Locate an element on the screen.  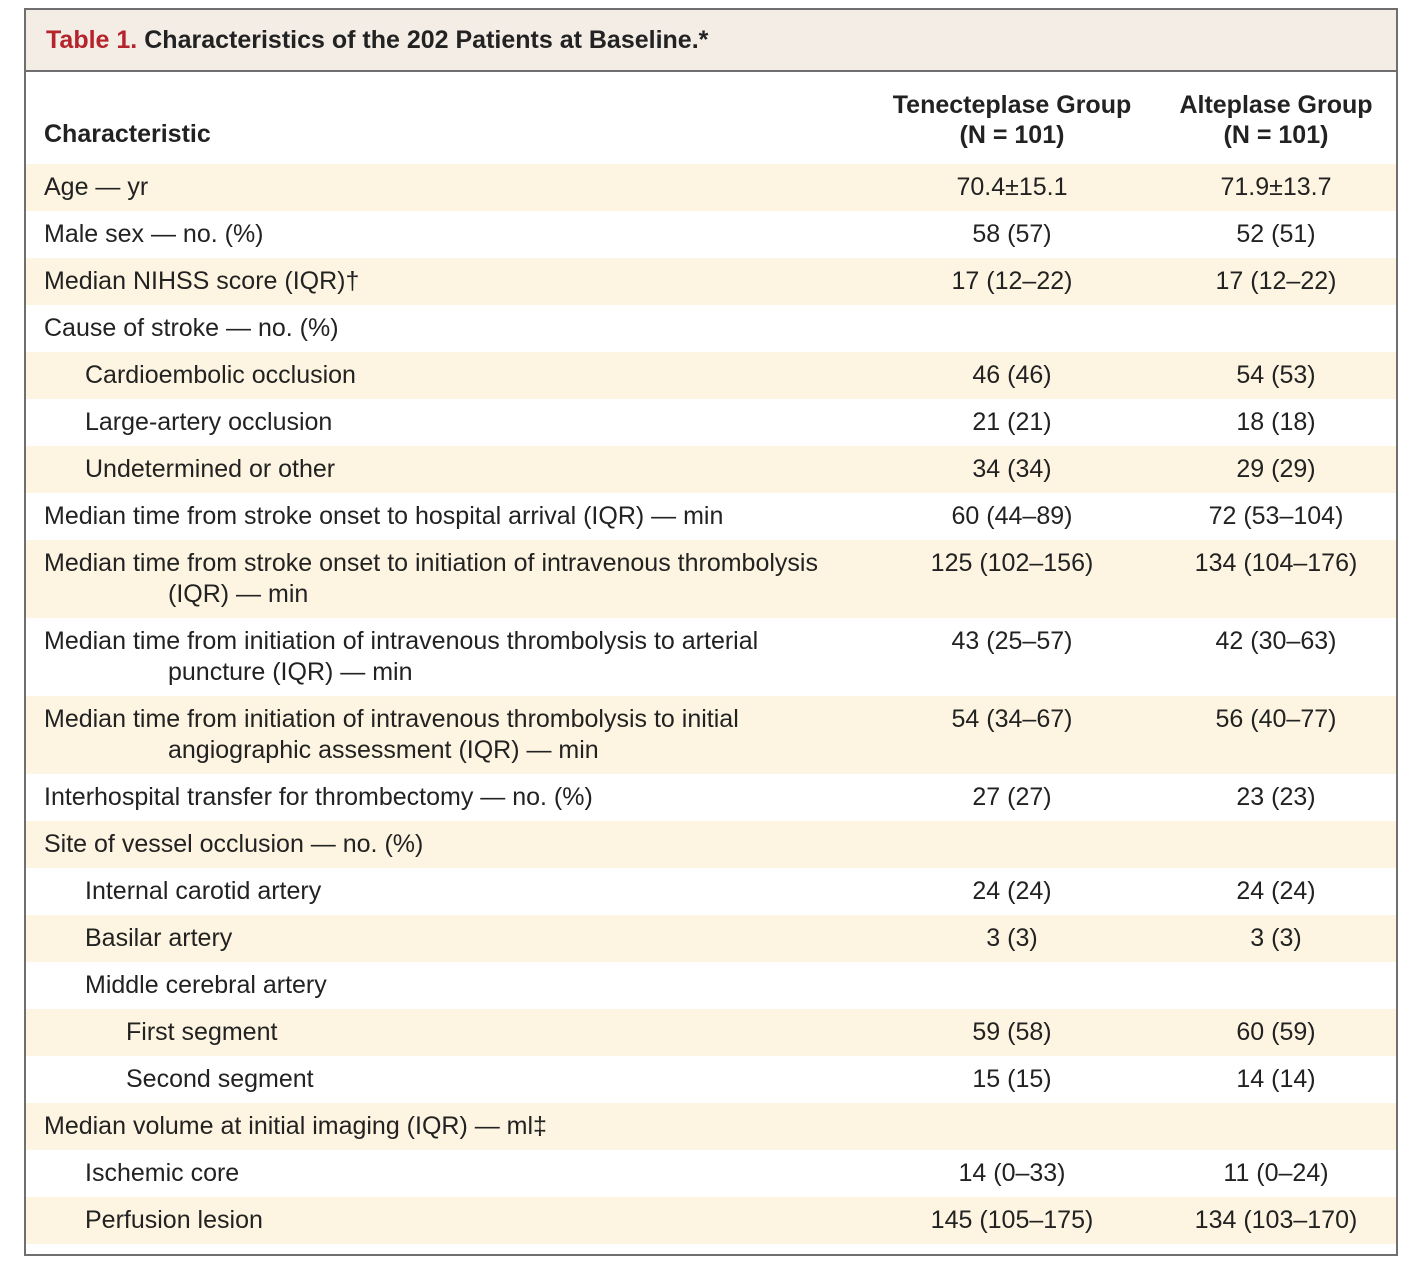
row-label: Site of vessel occlusion — no. (%) is located at coordinates (464, 844).